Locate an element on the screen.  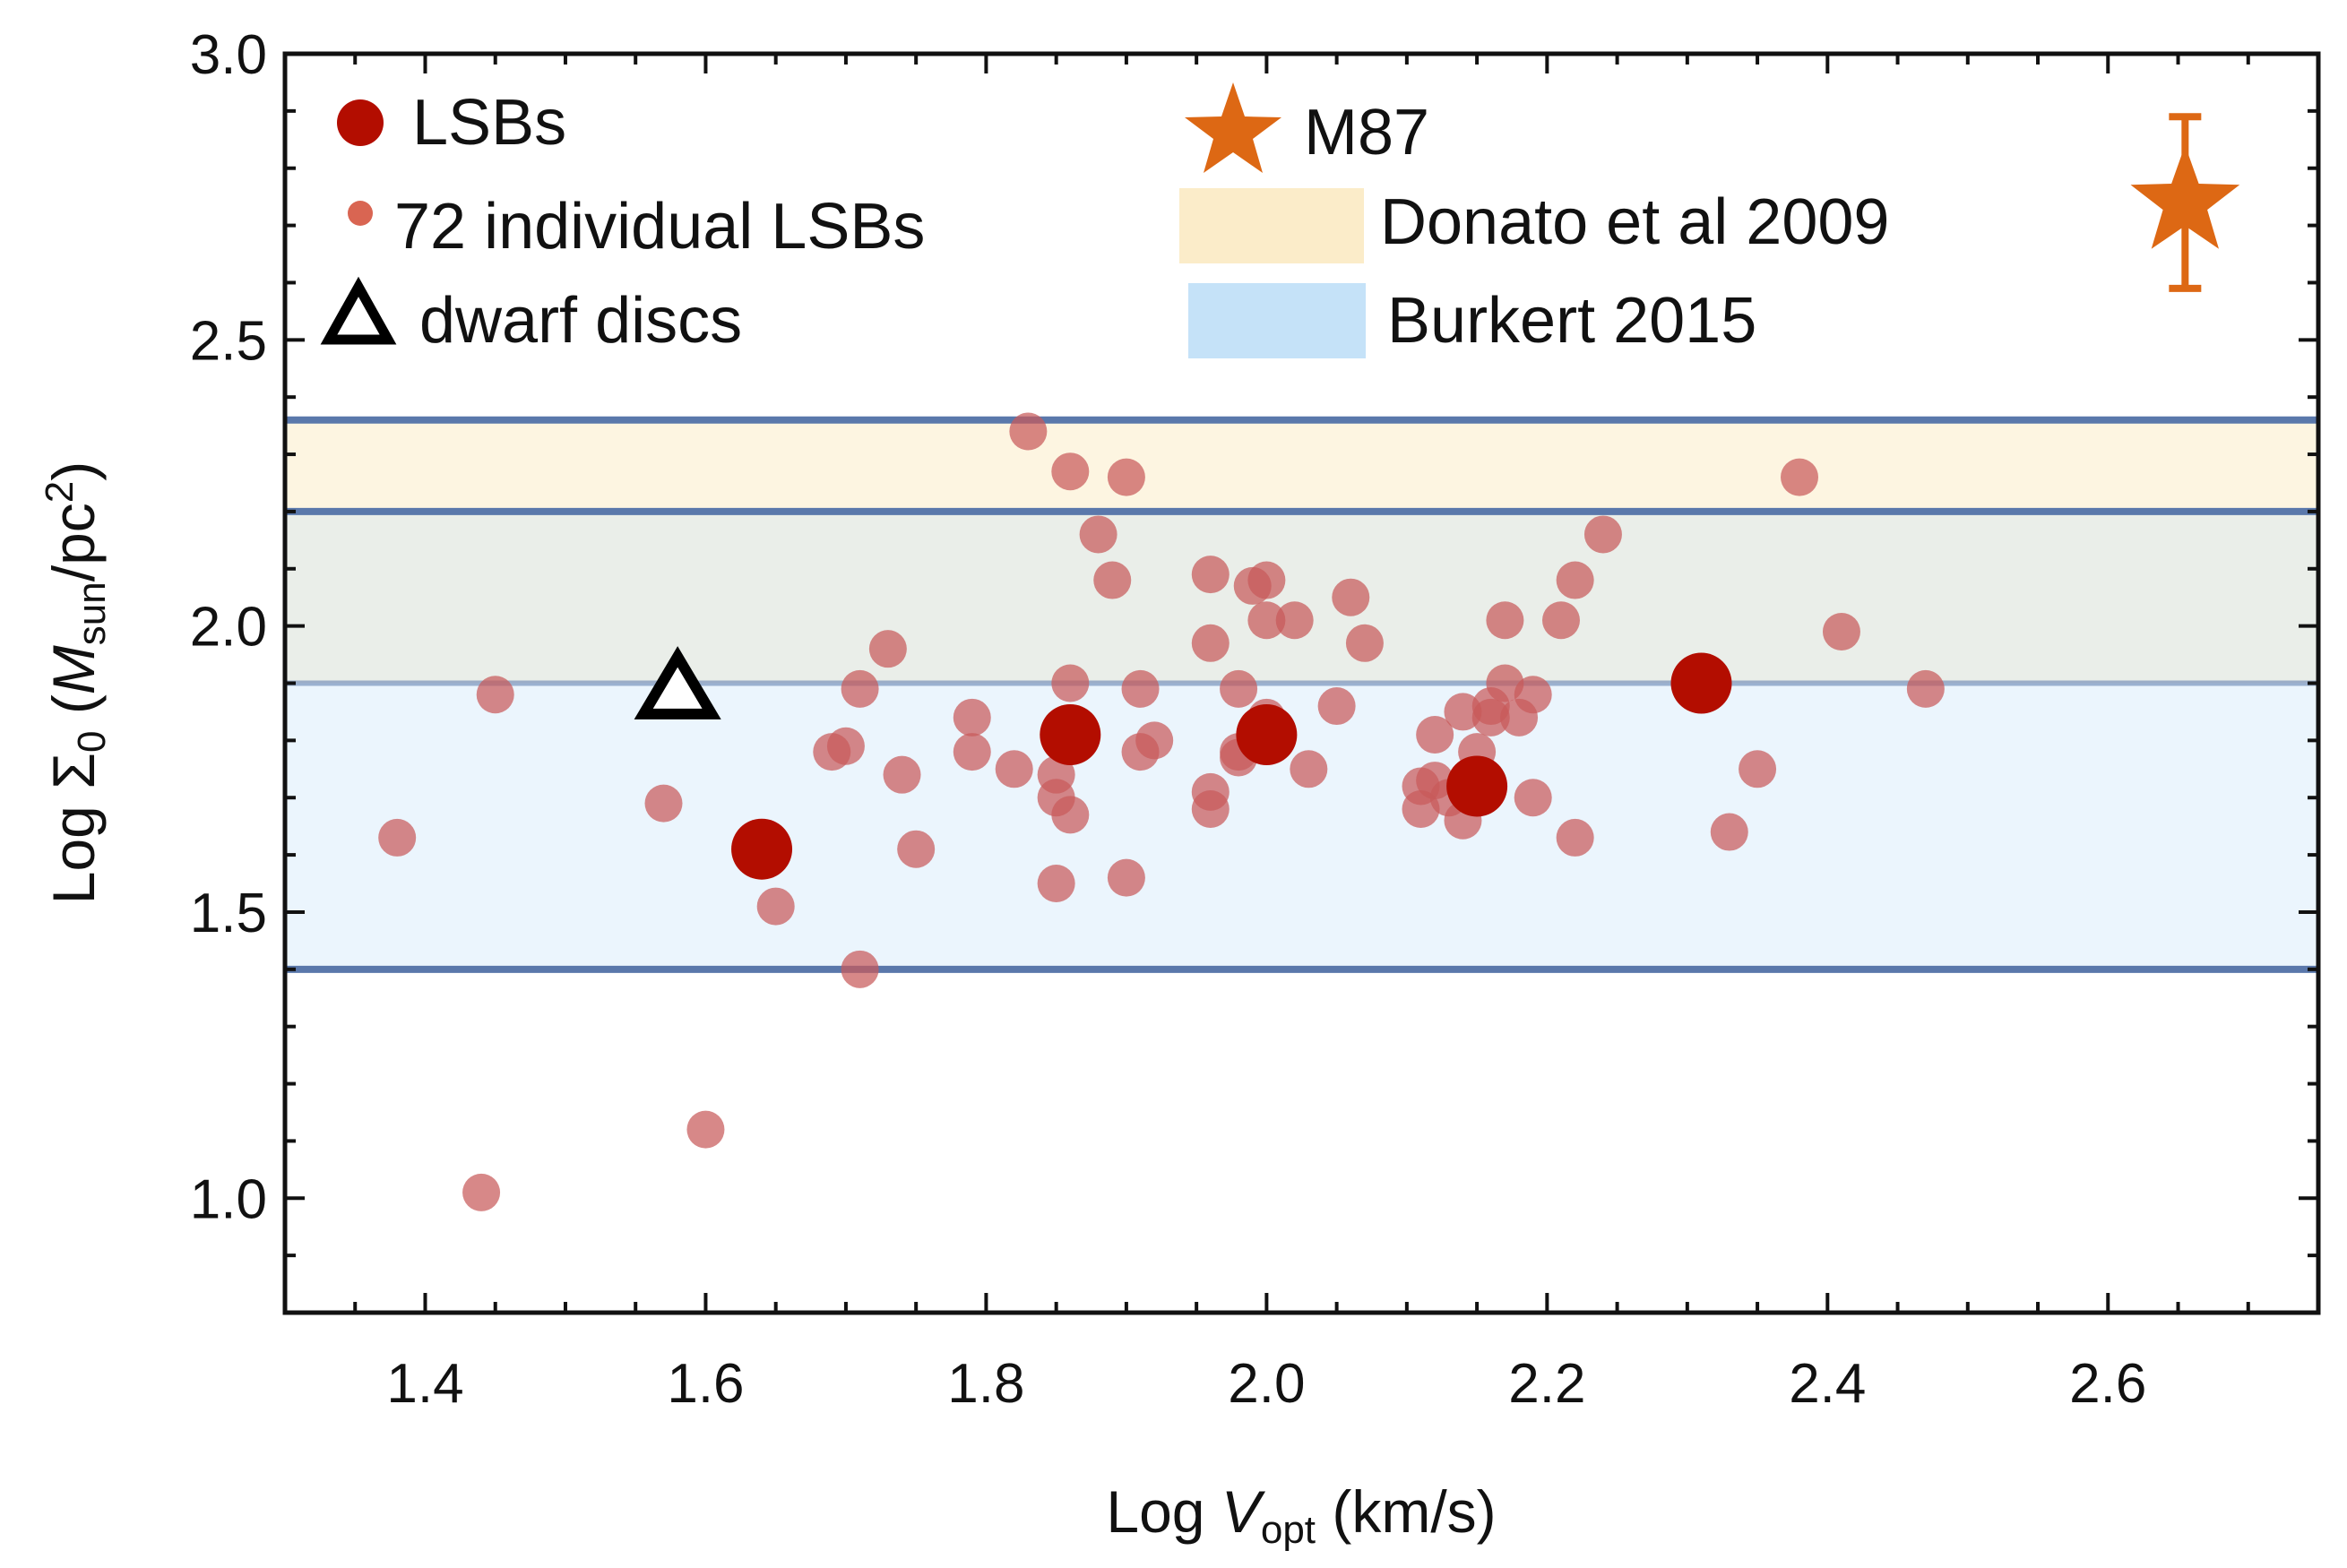
y-axis-title-close: ) is located at coordinates (73, 471).